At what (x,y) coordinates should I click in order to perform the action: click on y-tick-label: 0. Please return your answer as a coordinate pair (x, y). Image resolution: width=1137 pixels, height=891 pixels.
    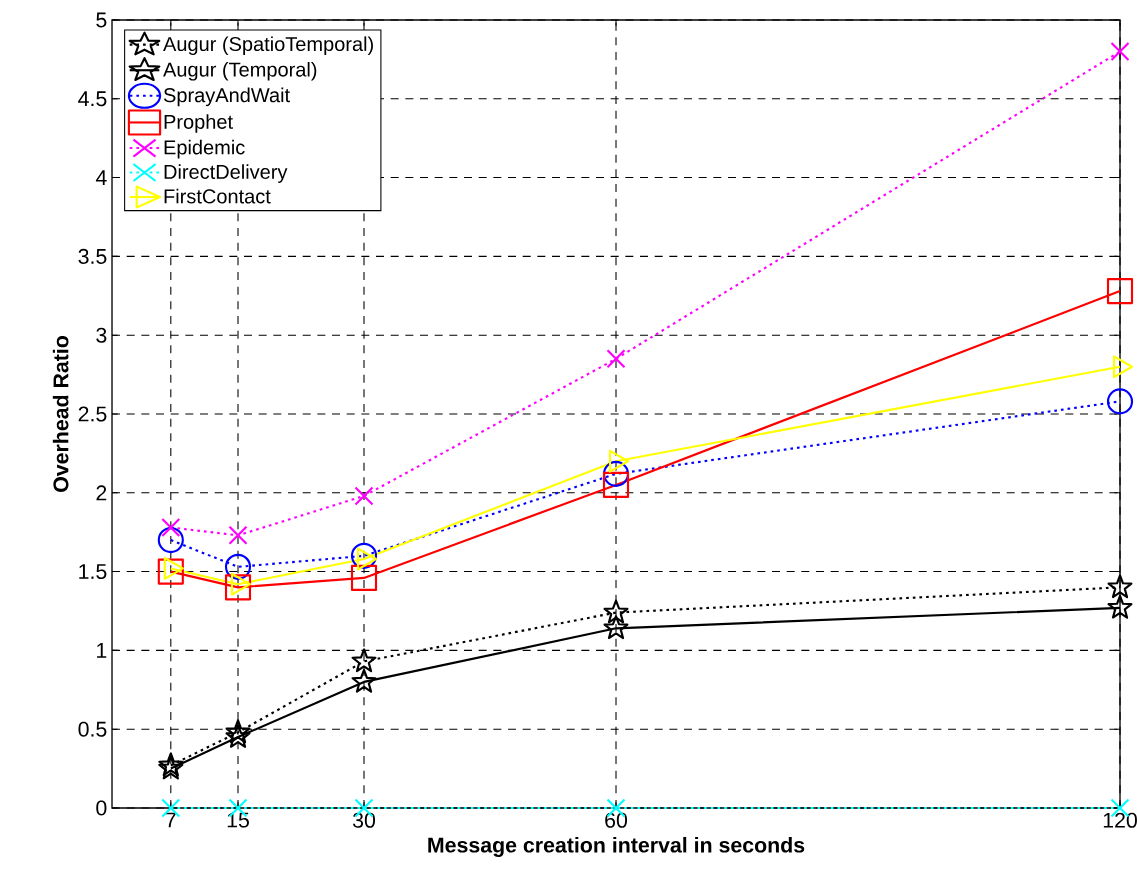
    Looking at the image, I should click on (101, 808).